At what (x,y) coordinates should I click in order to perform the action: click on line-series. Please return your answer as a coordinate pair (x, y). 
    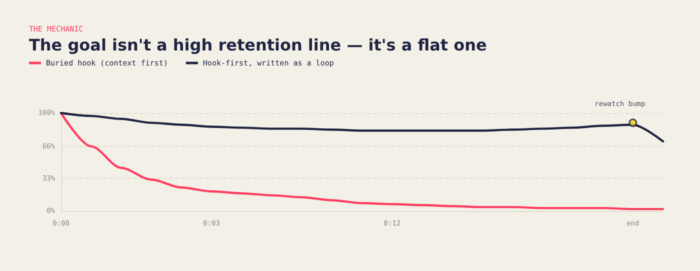
    Looking at the image, I should click on (362, 127).